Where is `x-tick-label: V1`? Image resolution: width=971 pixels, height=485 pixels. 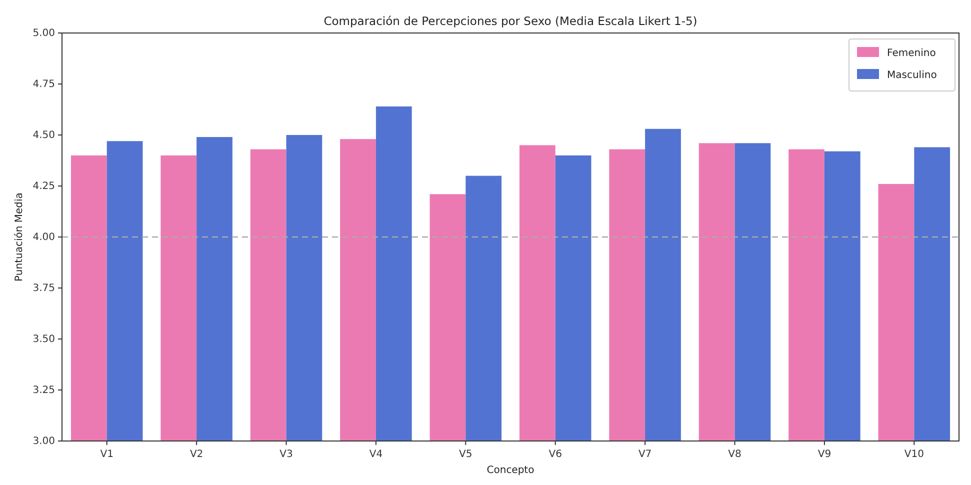
x-tick-label: V1 is located at coordinates (107, 454).